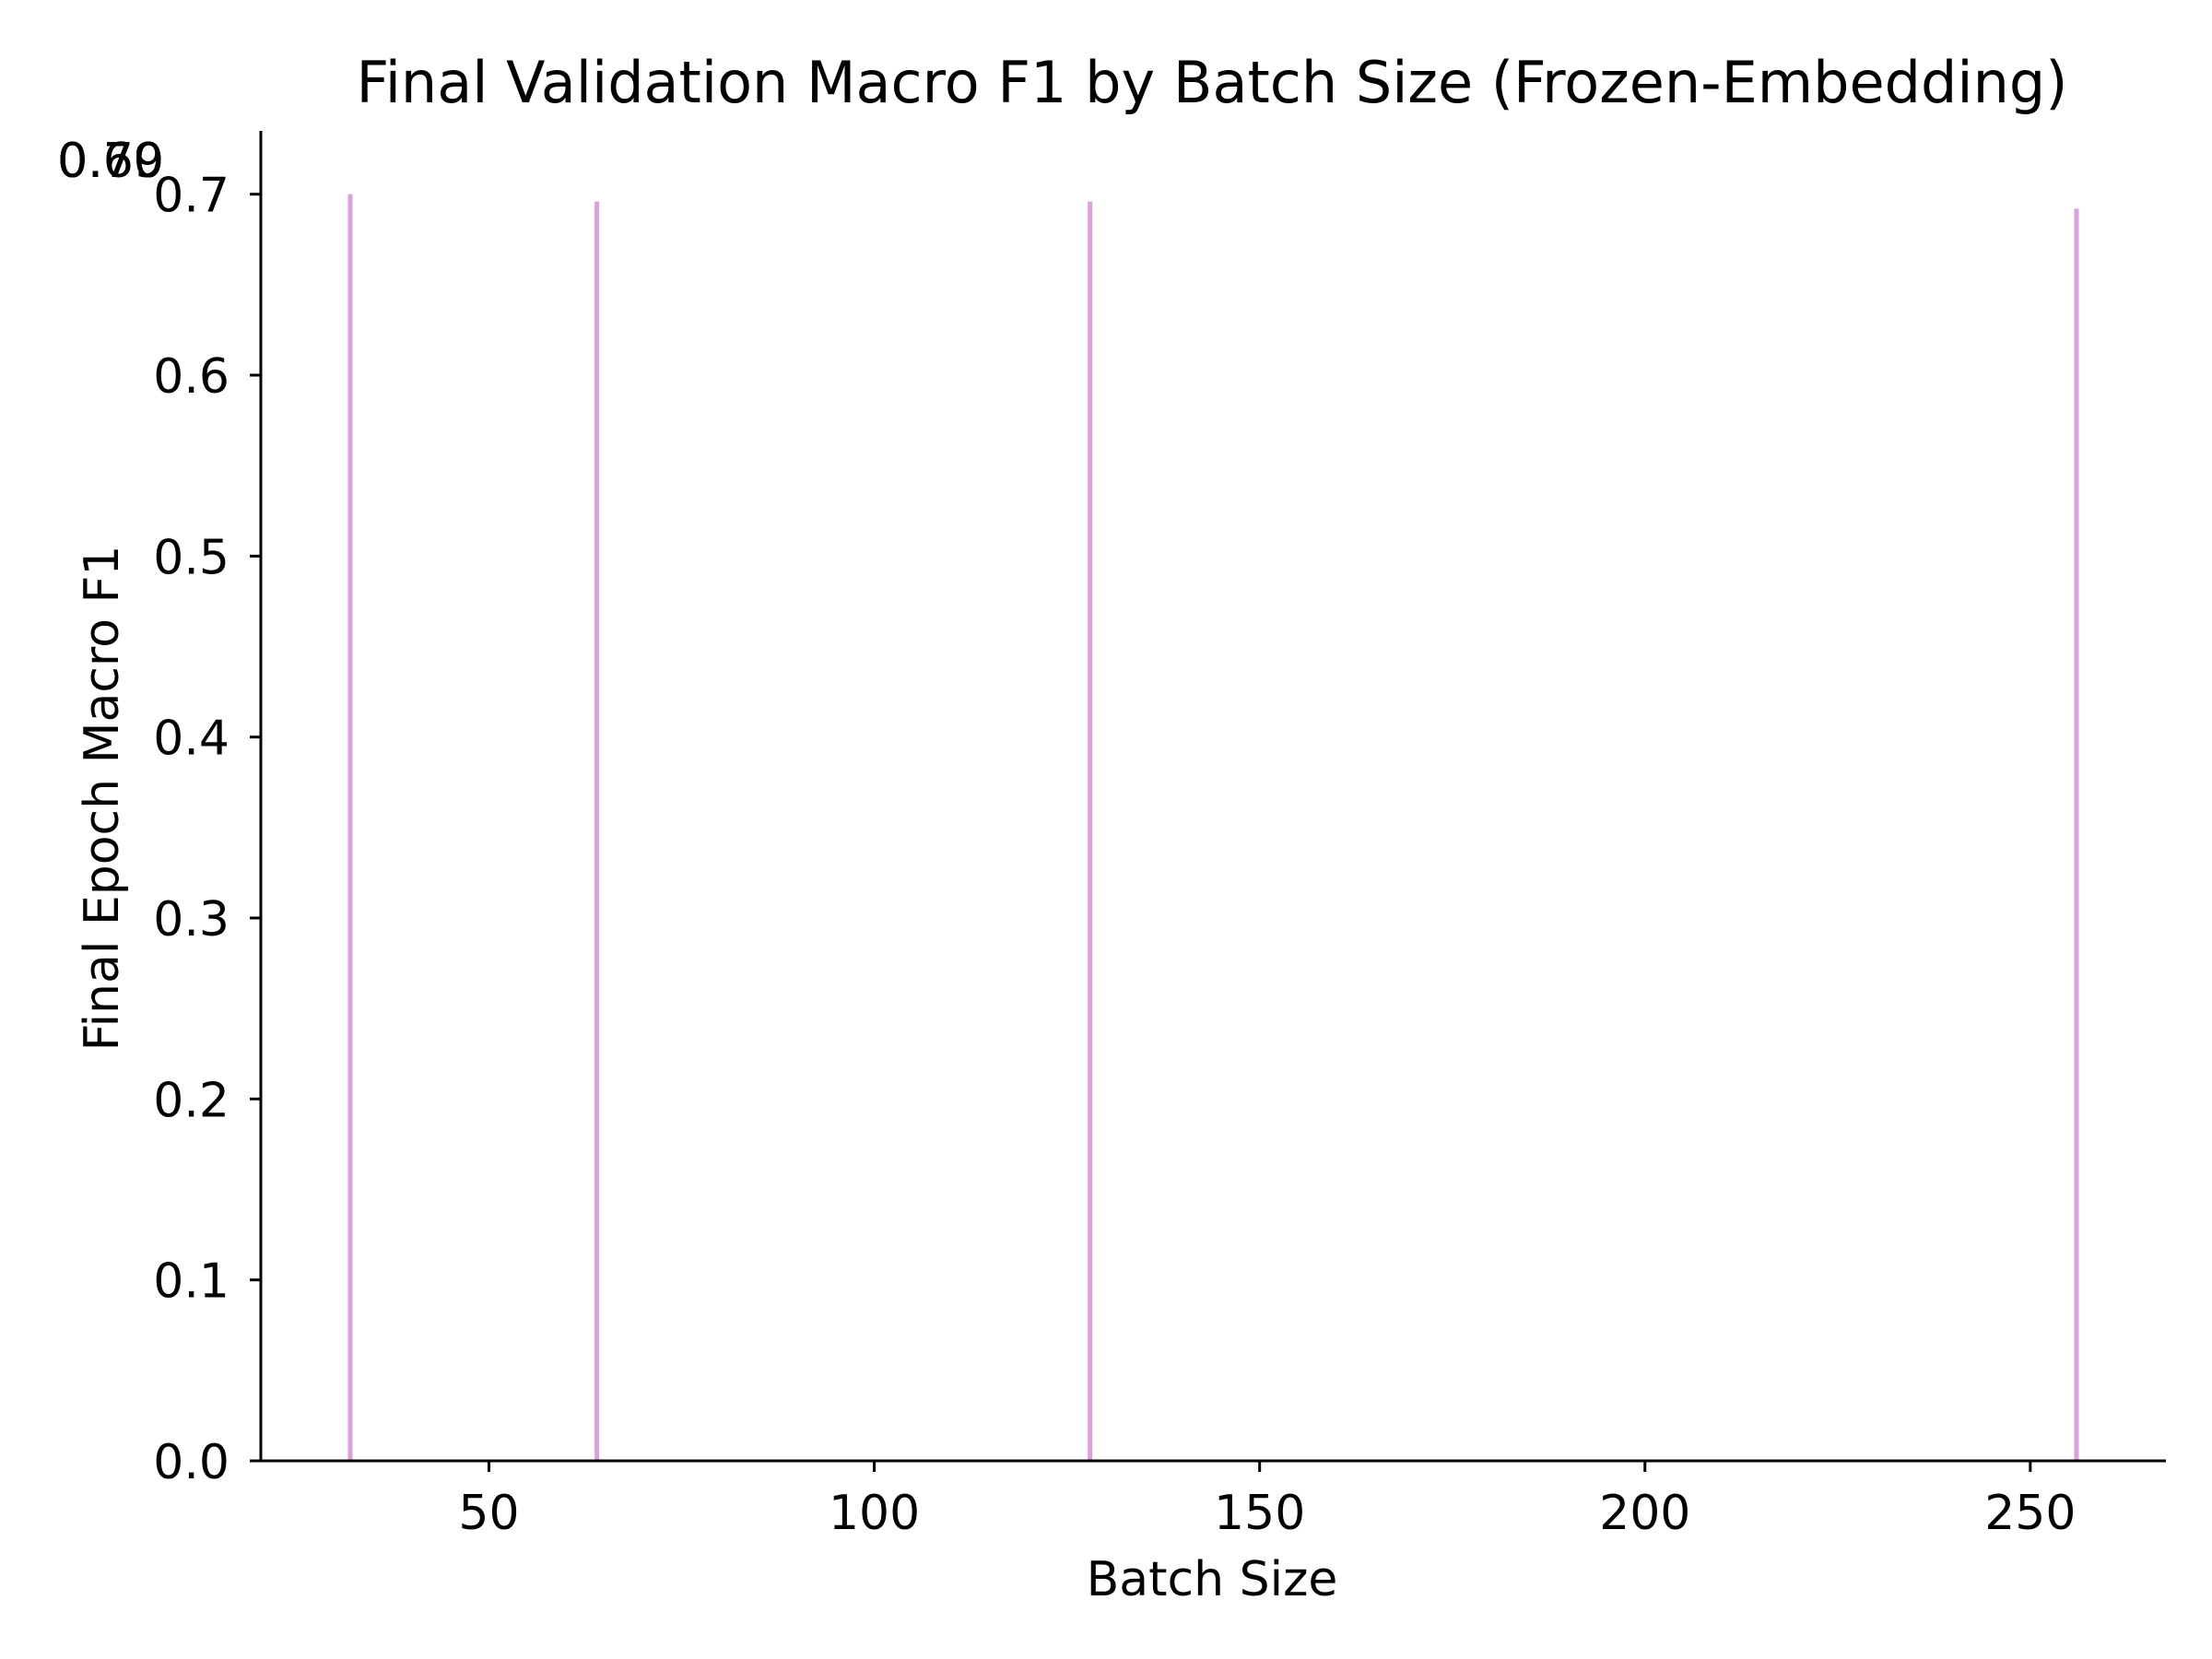 The width and height of the screenshot is (2212, 1659). What do you see at coordinates (207, 829) in the screenshot?
I see `y-ticks-group: 0.0 0.1 0.2 0.3 0.4 0.5 0.6 0.7` at bounding box center [207, 829].